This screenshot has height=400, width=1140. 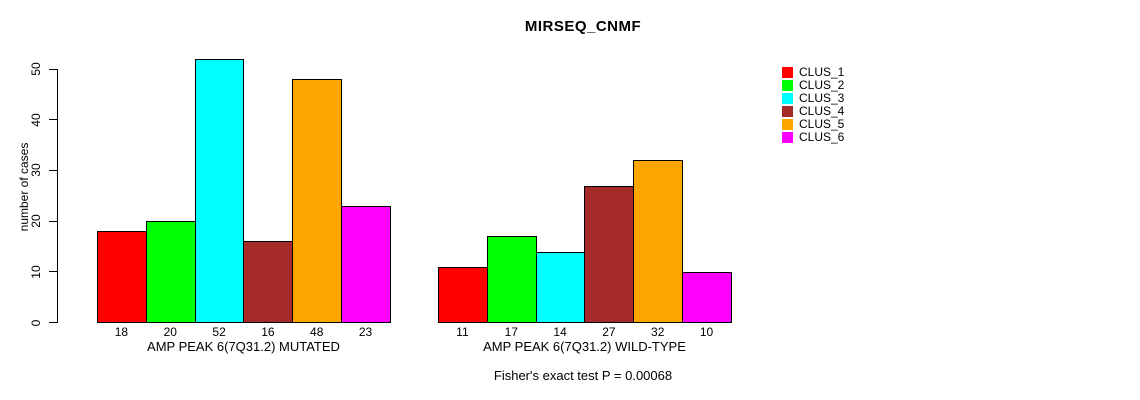 What do you see at coordinates (822, 85) in the screenshot?
I see `legend-label: CLUS_2` at bounding box center [822, 85].